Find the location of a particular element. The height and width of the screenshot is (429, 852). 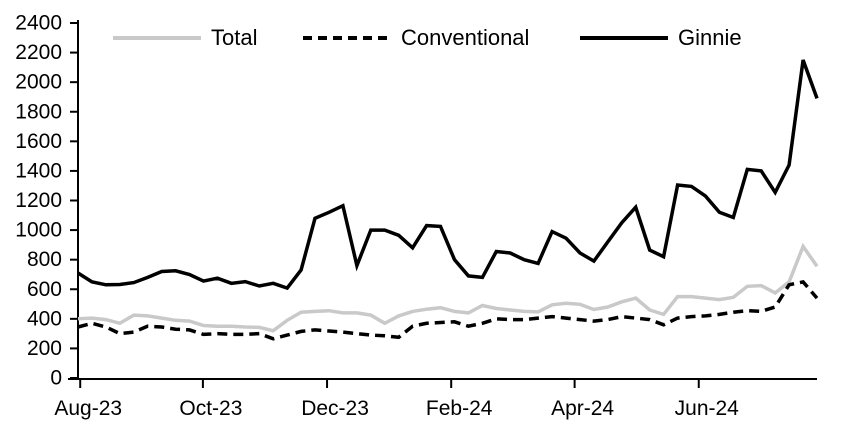

series-line-conventional is located at coordinates (448, 310).